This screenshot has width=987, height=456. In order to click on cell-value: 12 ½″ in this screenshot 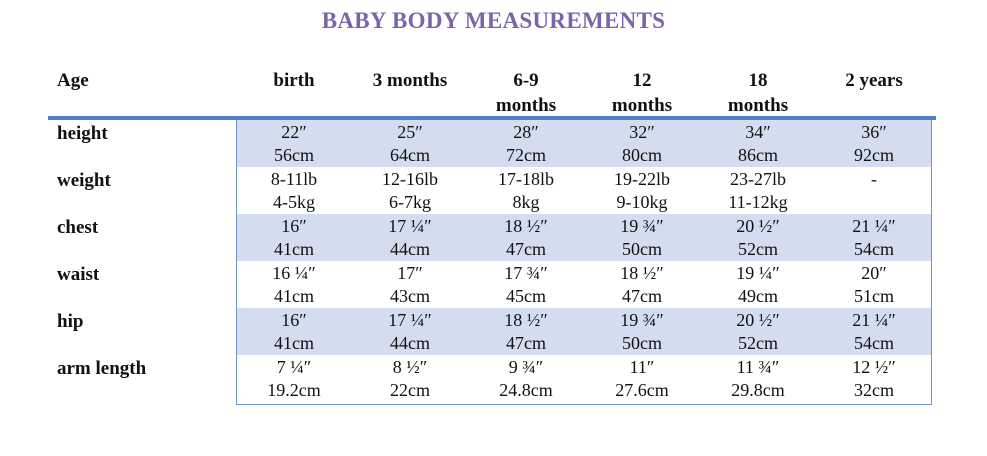, I will do `click(874, 367)`.